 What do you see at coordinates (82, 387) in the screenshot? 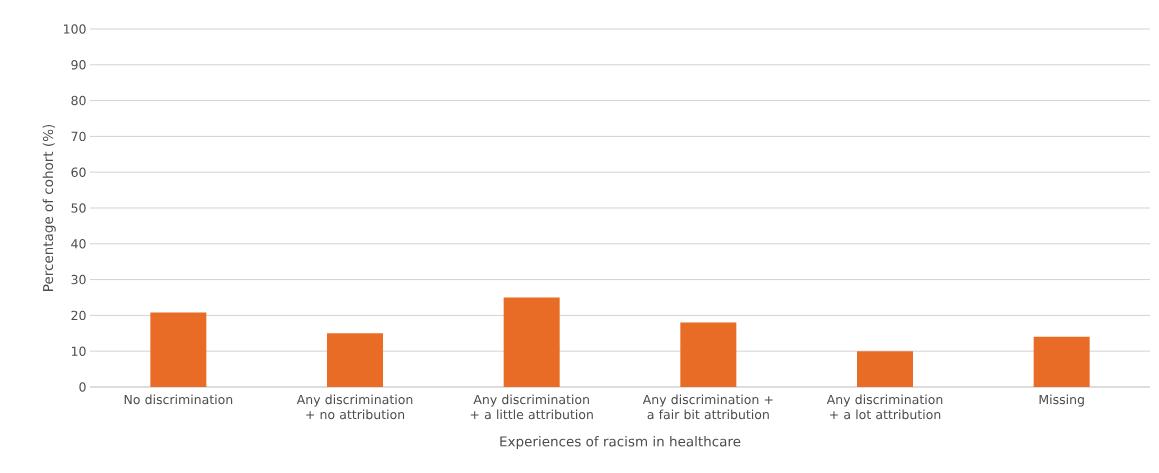
I see `y-tick-label: 0` at bounding box center [82, 387].